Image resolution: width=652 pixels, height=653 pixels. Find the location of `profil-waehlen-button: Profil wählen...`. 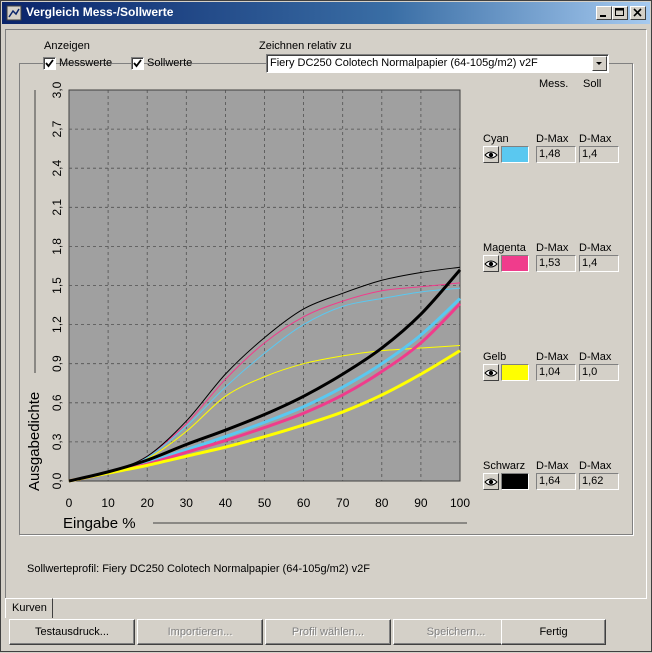

profil-waehlen-button: Profil wählen... is located at coordinates (328, 632).